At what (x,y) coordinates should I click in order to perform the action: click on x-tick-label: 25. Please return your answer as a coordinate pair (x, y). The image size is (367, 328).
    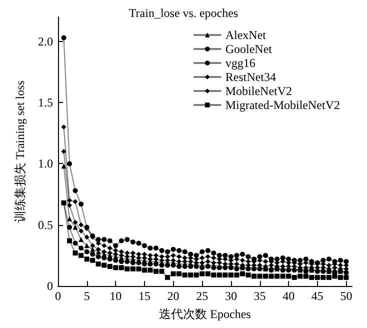
    Looking at the image, I should click on (202, 296).